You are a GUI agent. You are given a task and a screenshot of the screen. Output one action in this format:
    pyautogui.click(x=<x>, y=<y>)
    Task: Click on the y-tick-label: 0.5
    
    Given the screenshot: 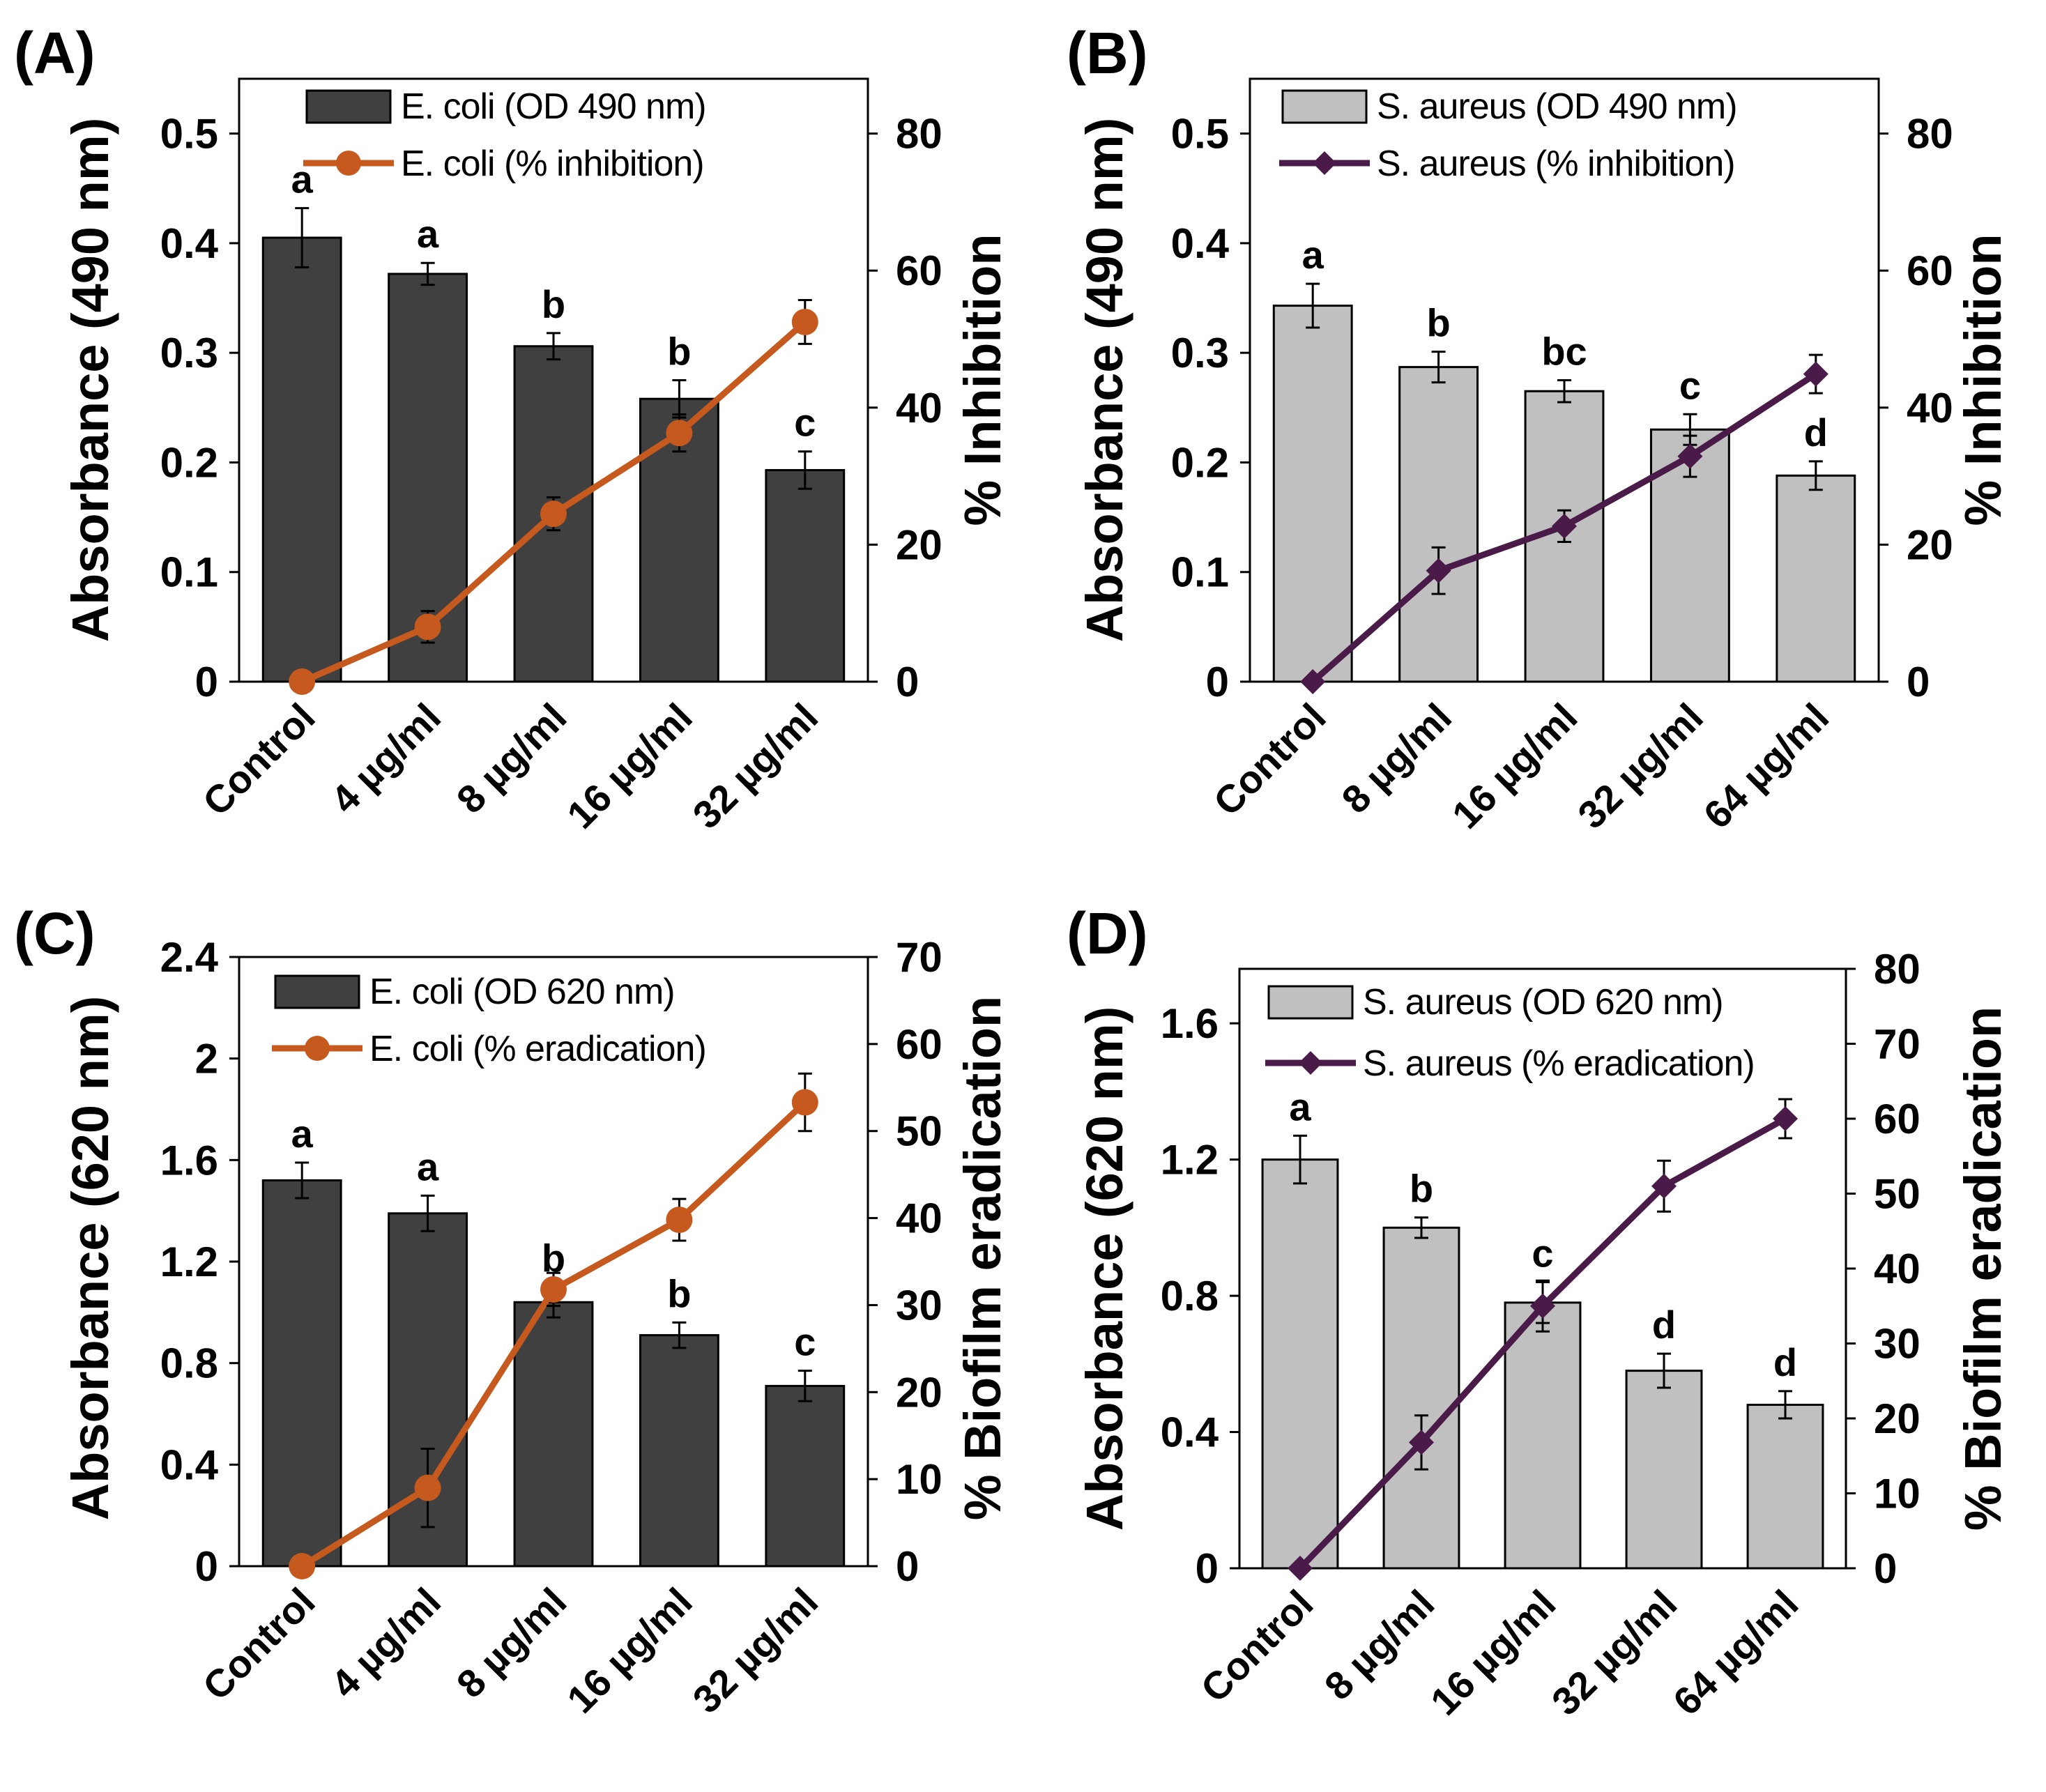 What is the action you would take?
    pyautogui.click(x=189, y=134)
    